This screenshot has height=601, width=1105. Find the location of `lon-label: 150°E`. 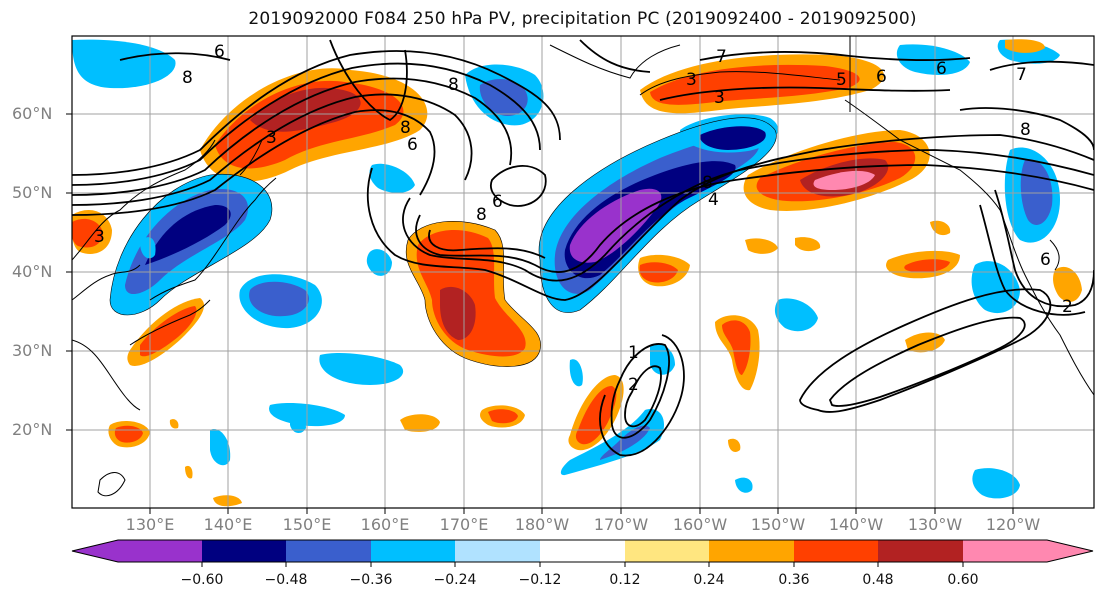

lon-label: 150°E is located at coordinates (307, 524).